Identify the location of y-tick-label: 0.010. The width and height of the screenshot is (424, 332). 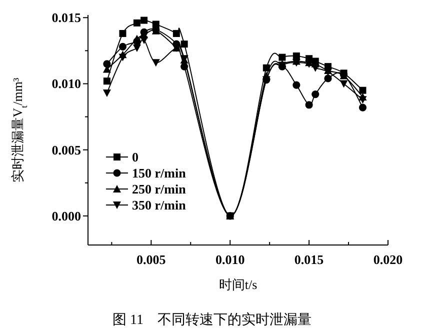
(66, 84).